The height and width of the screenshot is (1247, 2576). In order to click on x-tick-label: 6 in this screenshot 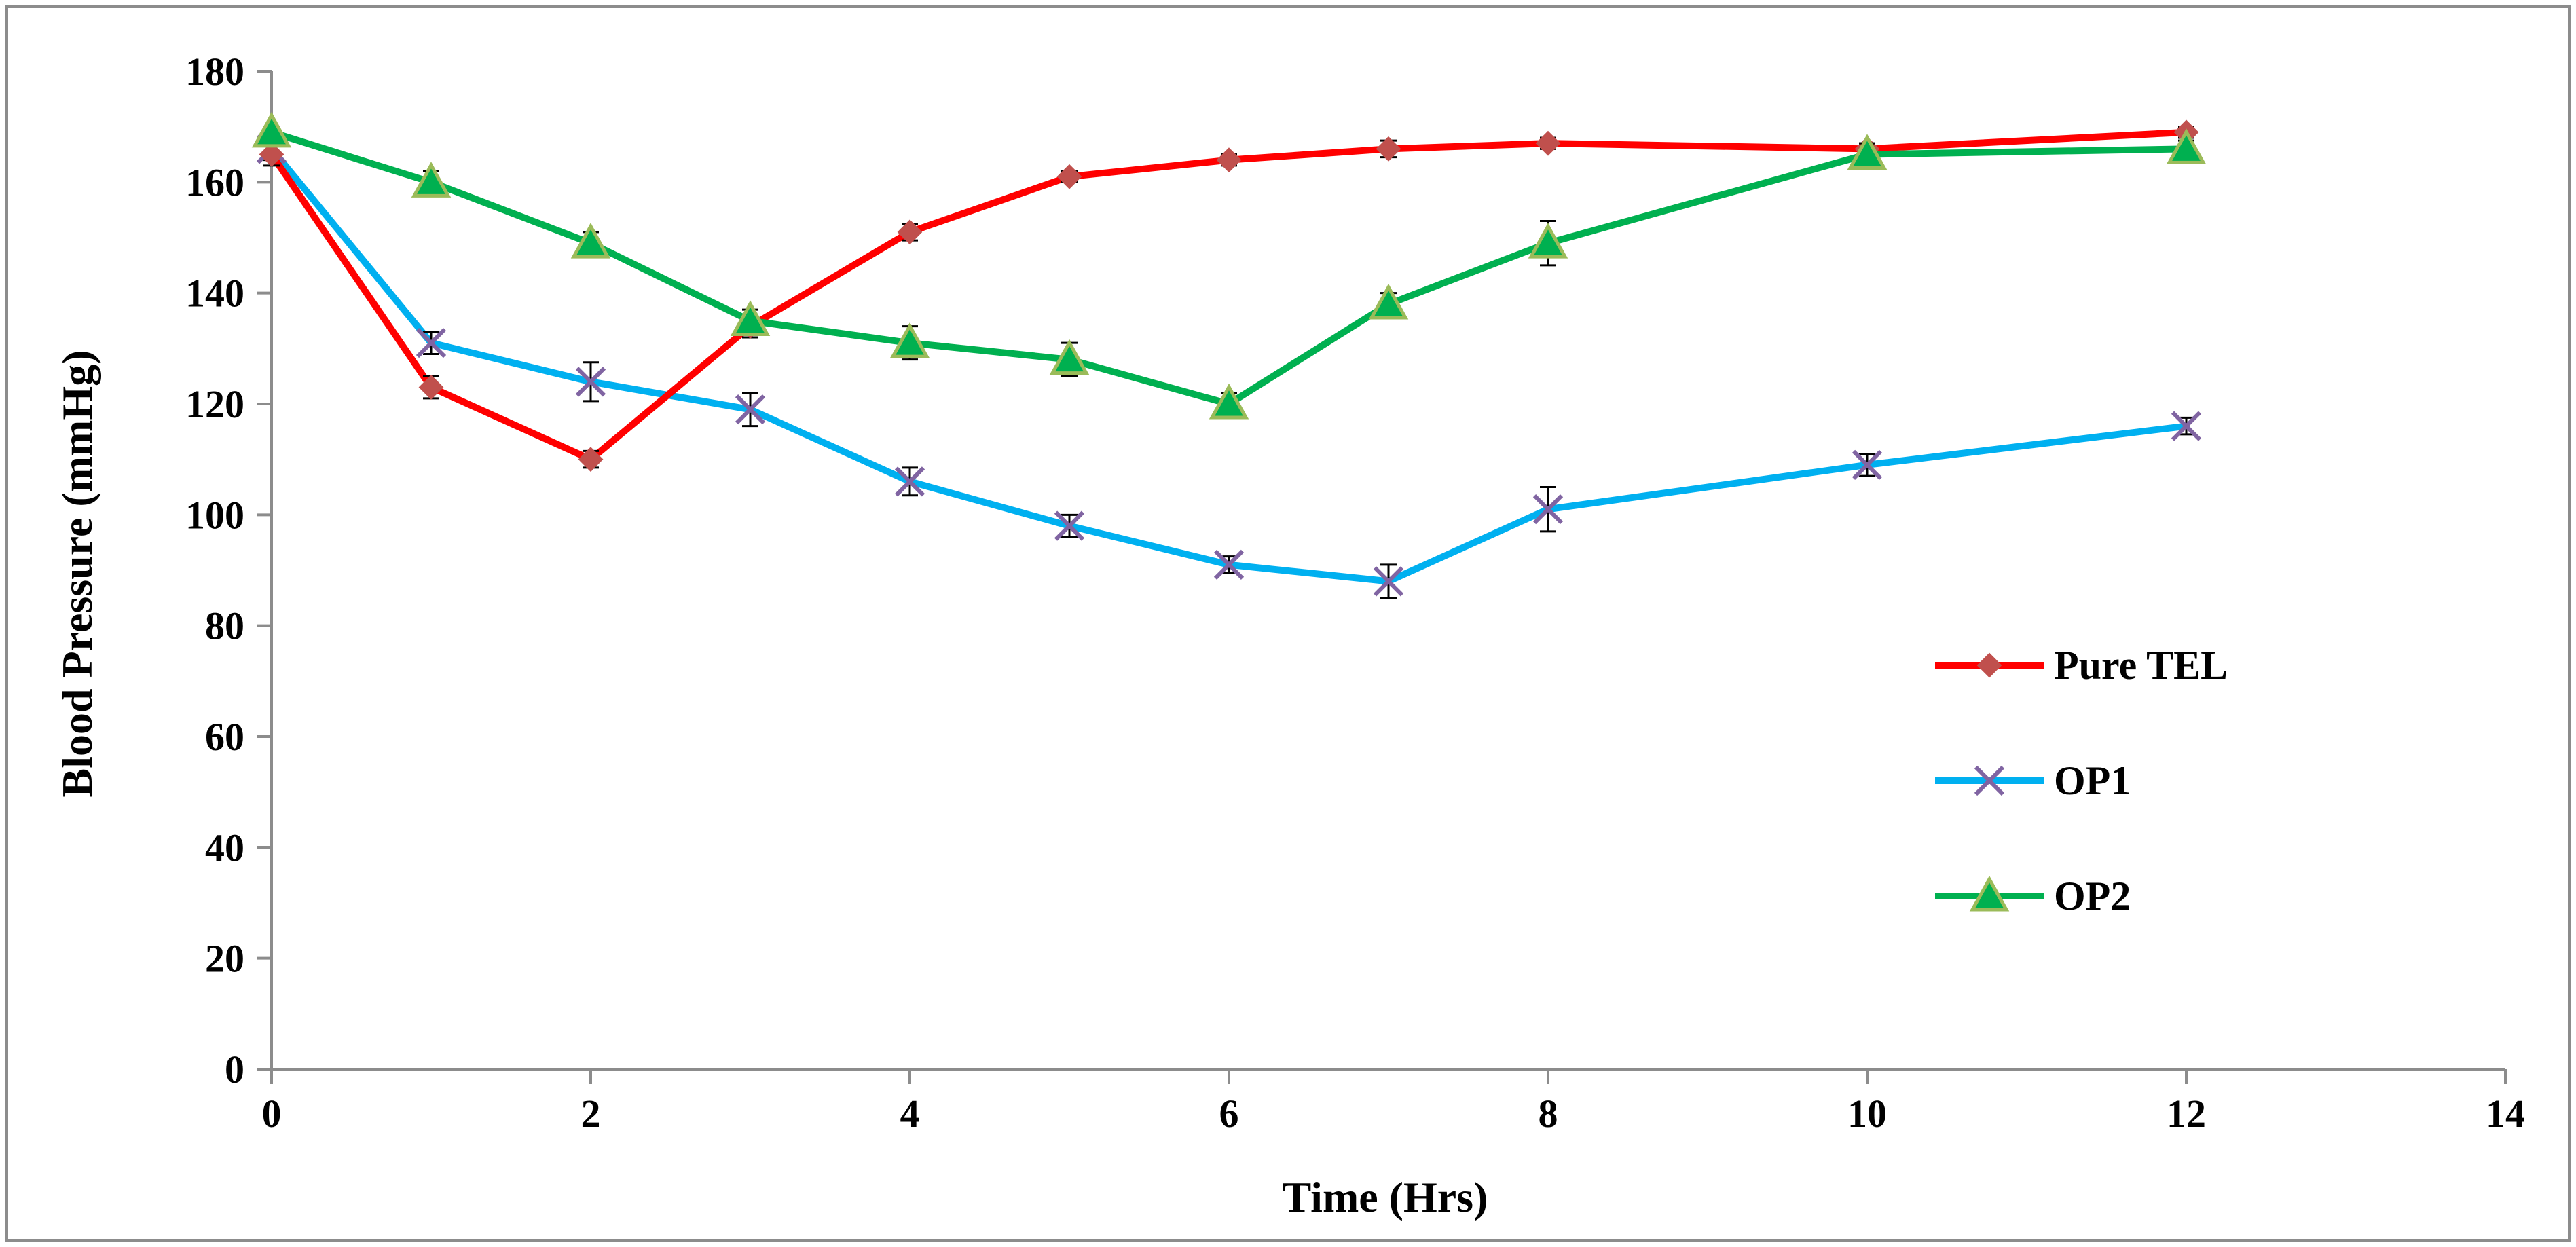, I will do `click(1229, 1114)`.